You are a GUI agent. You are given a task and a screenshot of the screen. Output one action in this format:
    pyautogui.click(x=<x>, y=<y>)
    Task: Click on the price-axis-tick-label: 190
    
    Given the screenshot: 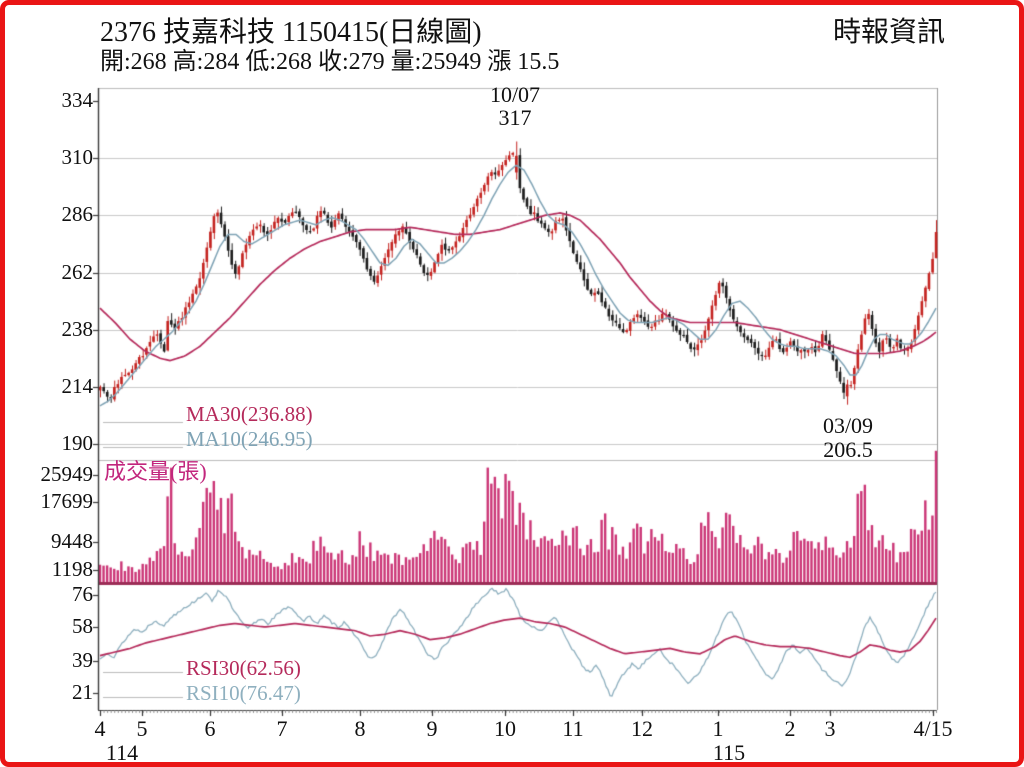 What is the action you would take?
    pyautogui.click(x=77, y=443)
    